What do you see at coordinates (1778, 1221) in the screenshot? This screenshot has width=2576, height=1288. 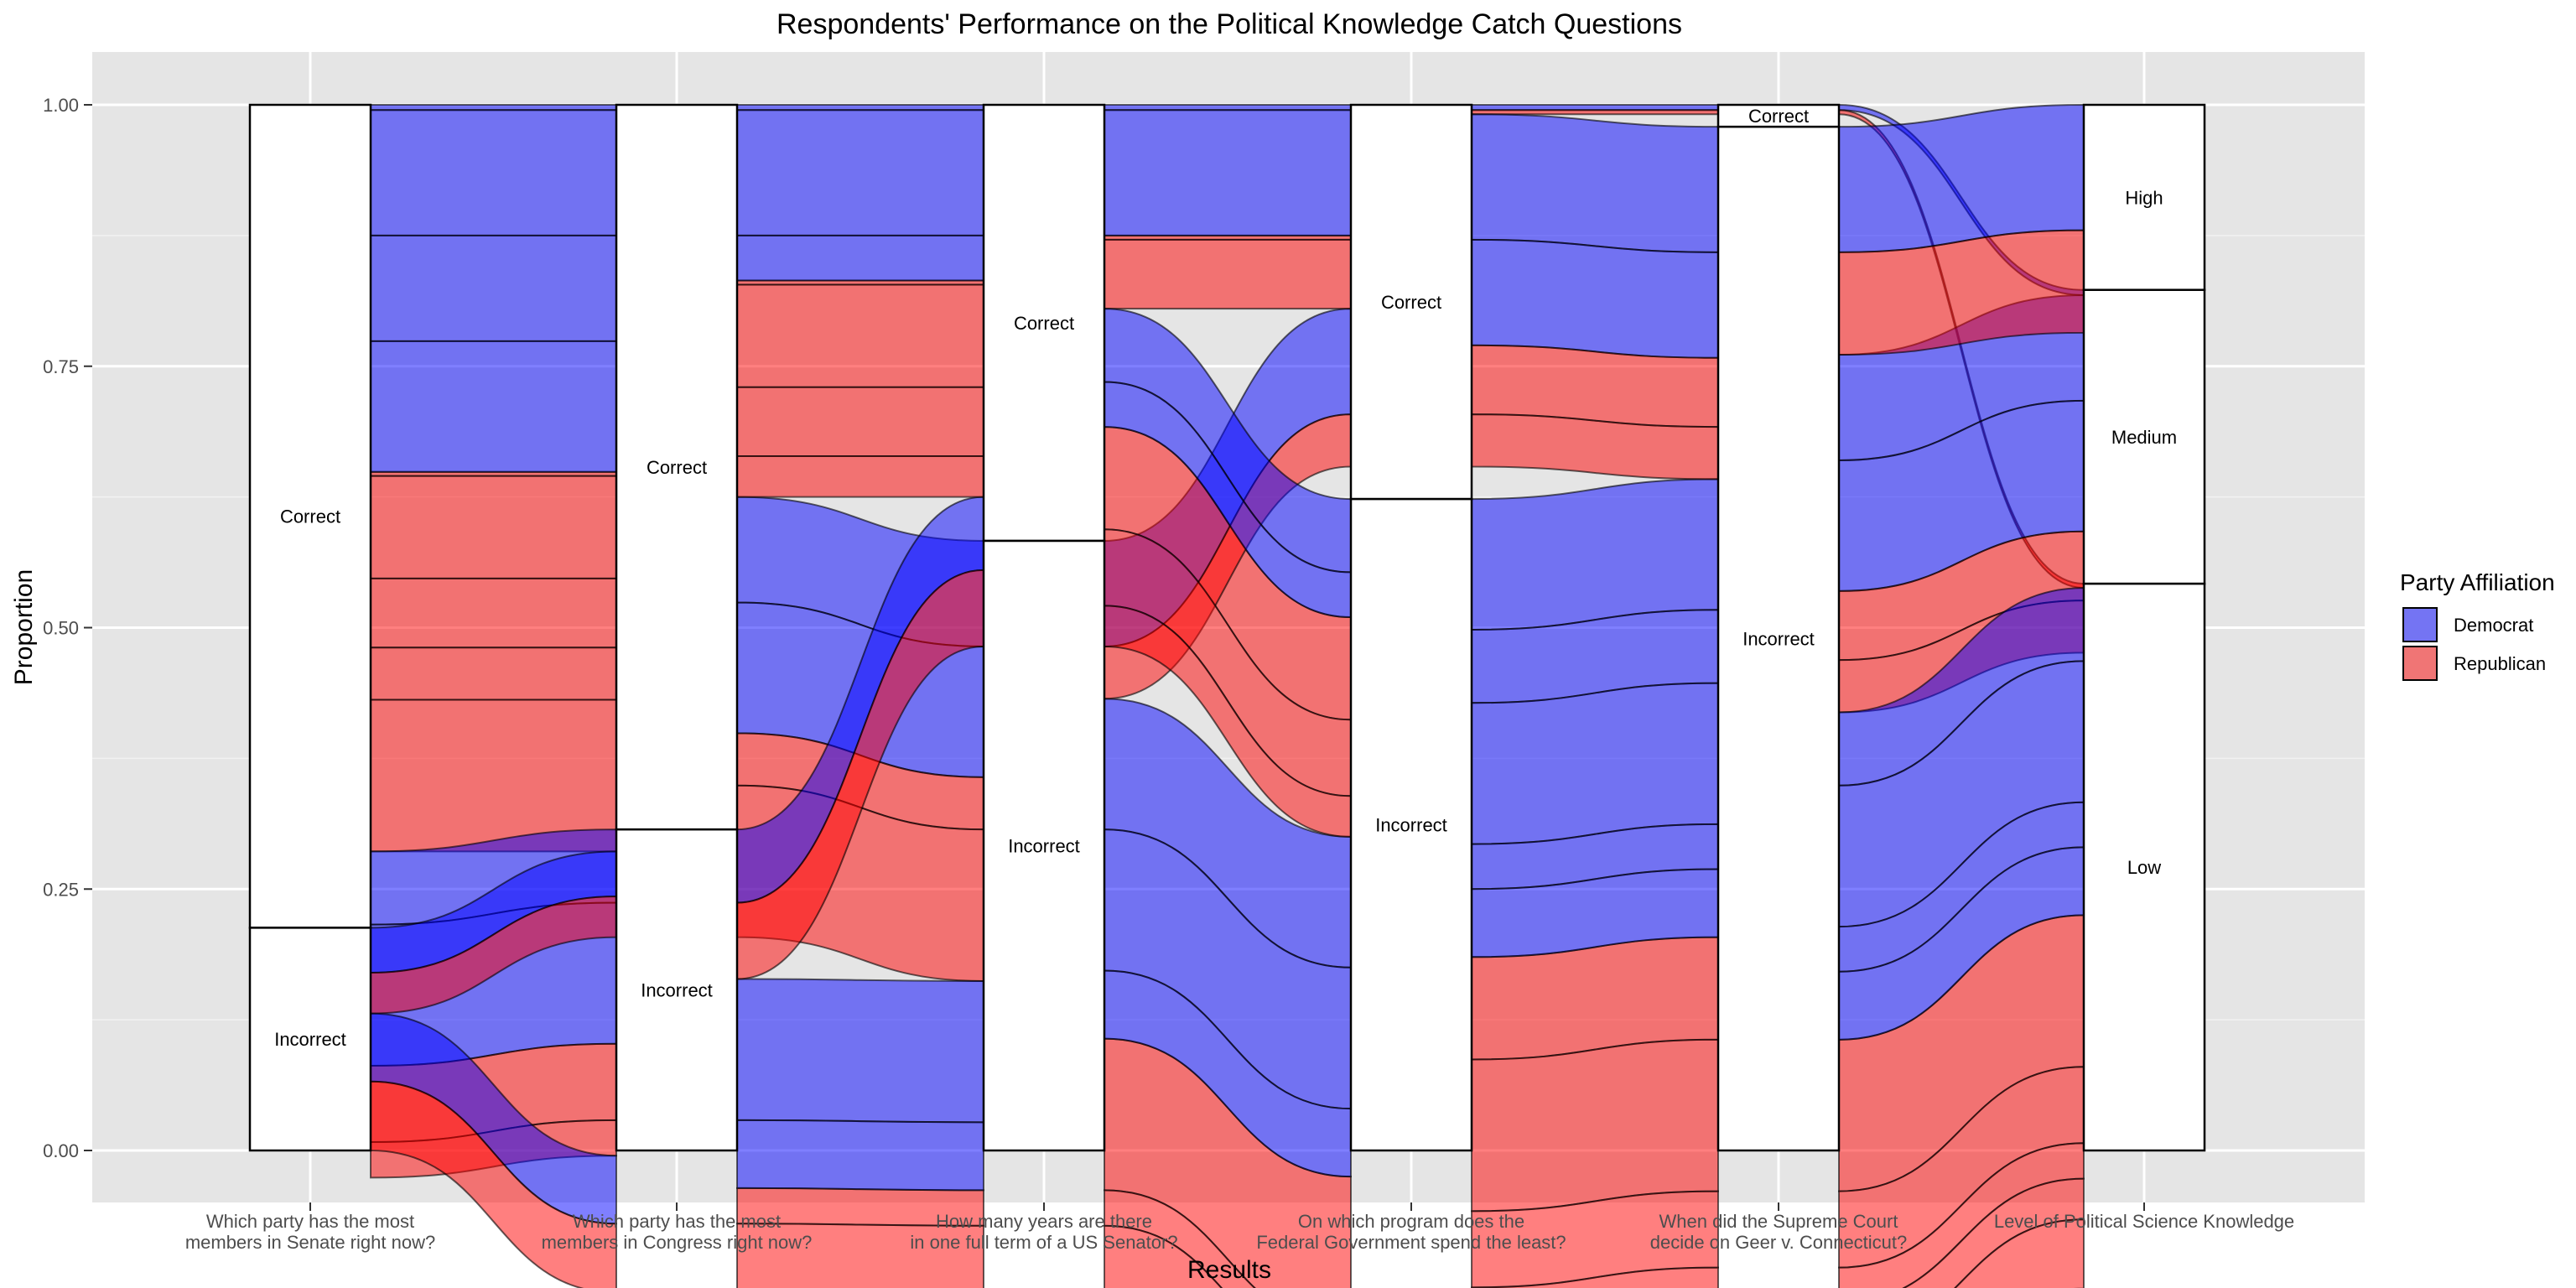 I see `x-tick-label: When did the Supreme Court` at bounding box center [1778, 1221].